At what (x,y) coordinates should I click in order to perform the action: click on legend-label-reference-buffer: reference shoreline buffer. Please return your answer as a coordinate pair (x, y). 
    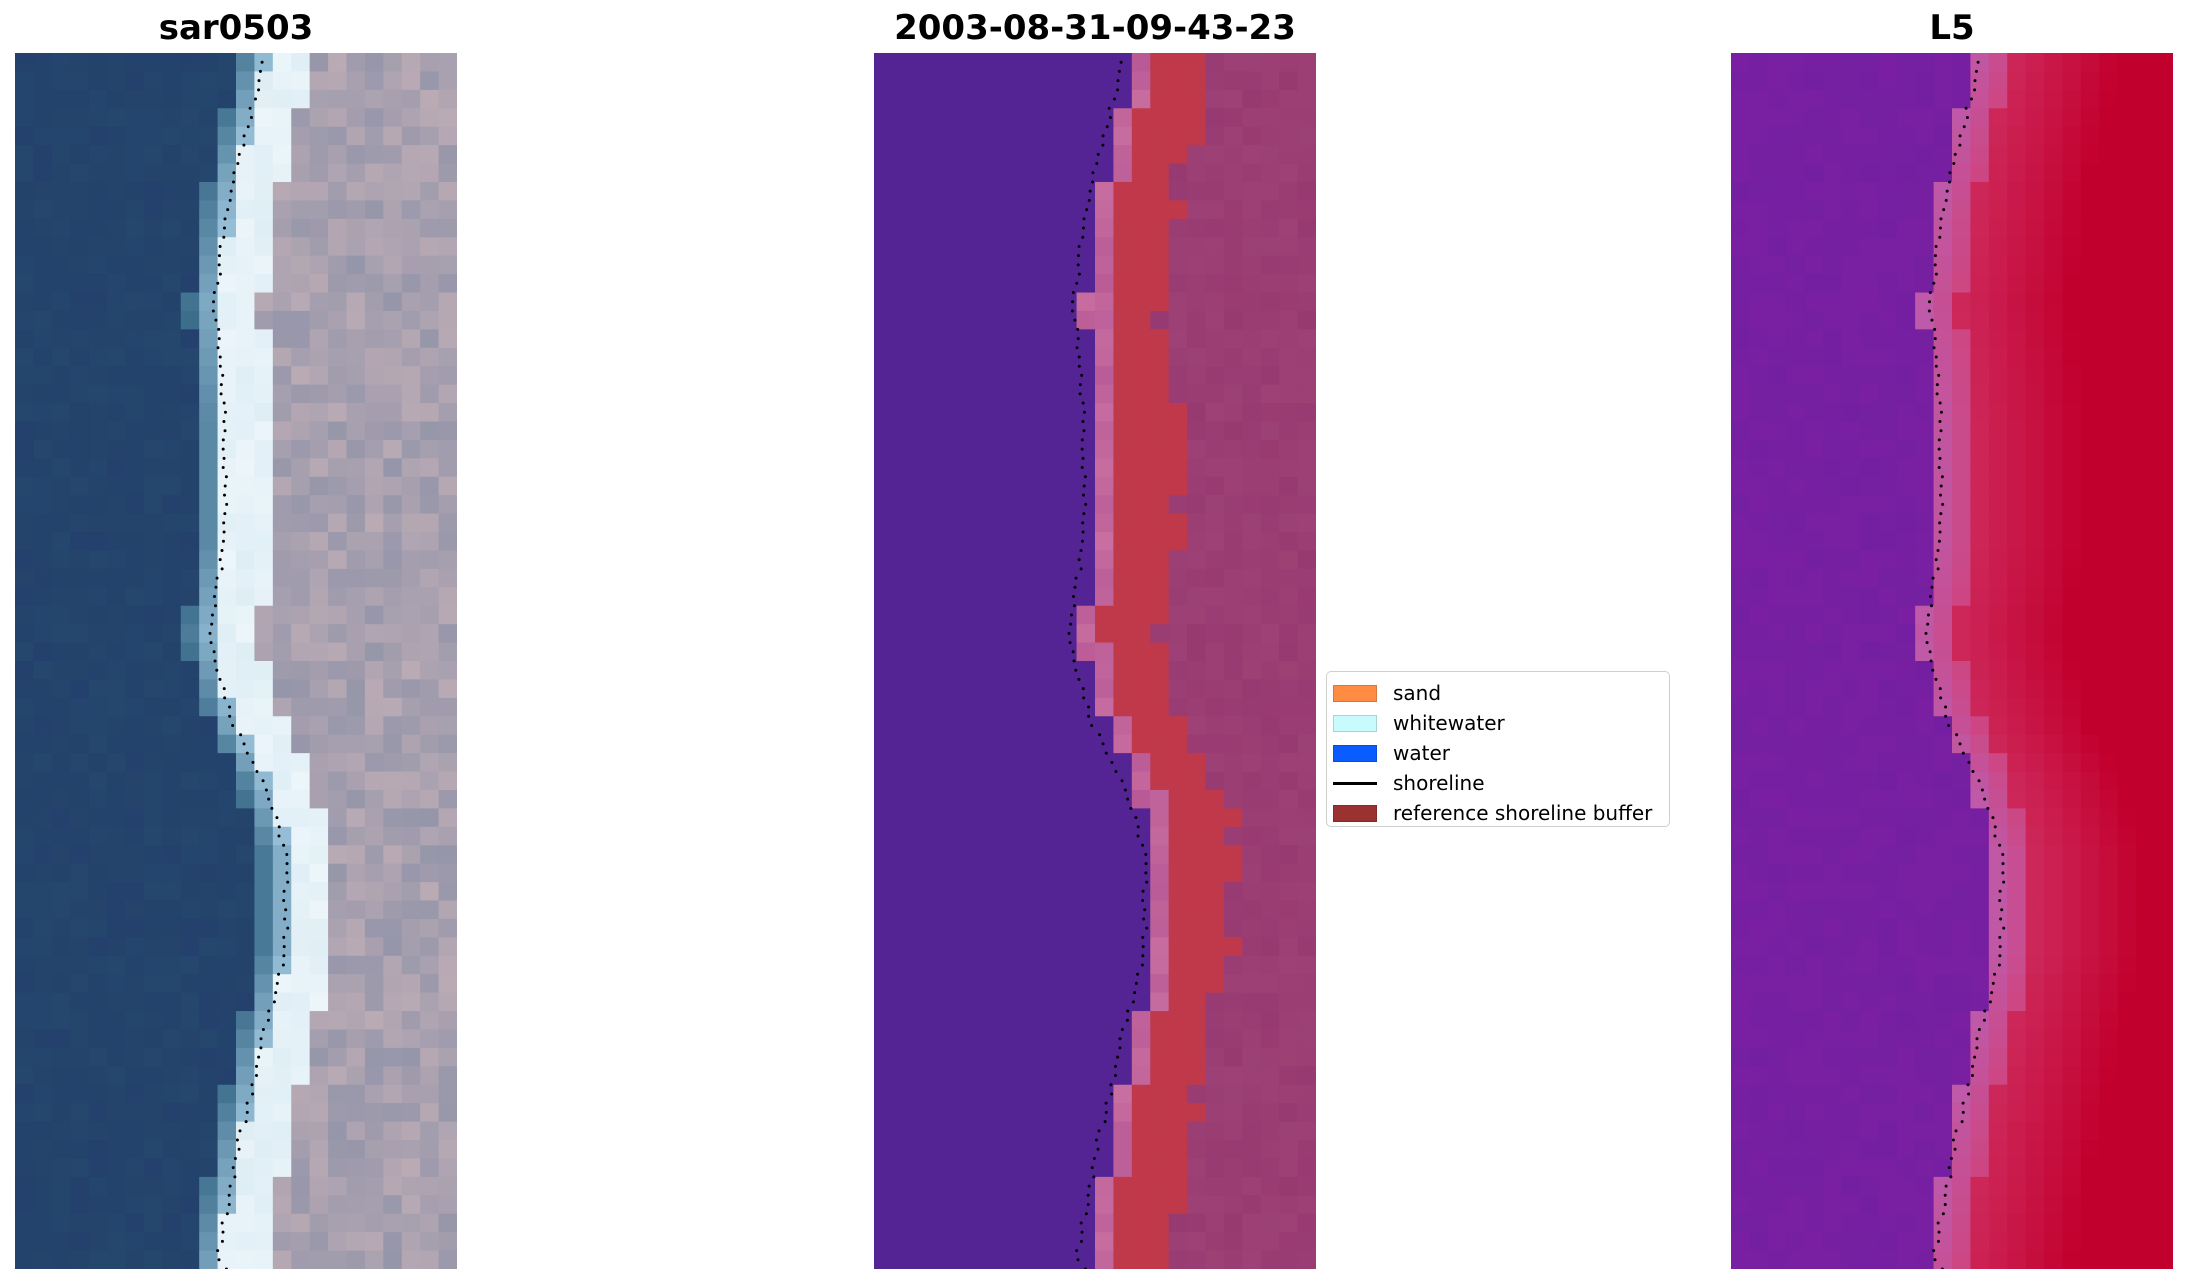
    Looking at the image, I should click on (1523, 813).